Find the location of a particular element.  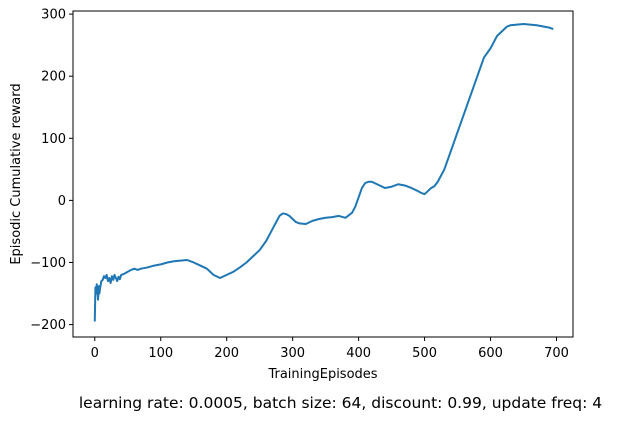

y-tick-label: 300 is located at coordinates (53, 15).